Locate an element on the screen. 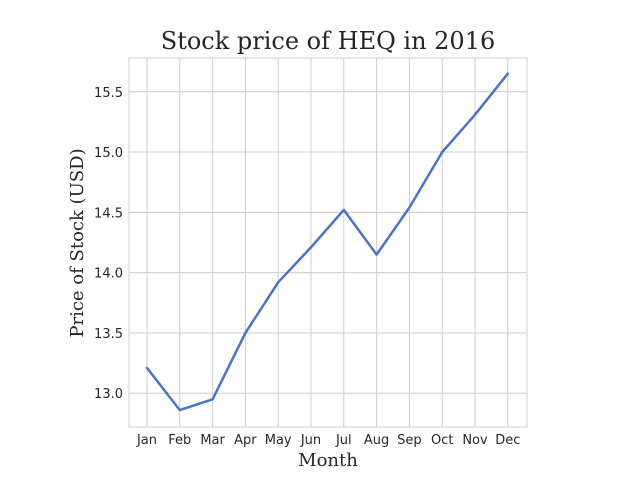 This screenshot has height=480, width=640. x-tick-label: Aug is located at coordinates (376, 440).